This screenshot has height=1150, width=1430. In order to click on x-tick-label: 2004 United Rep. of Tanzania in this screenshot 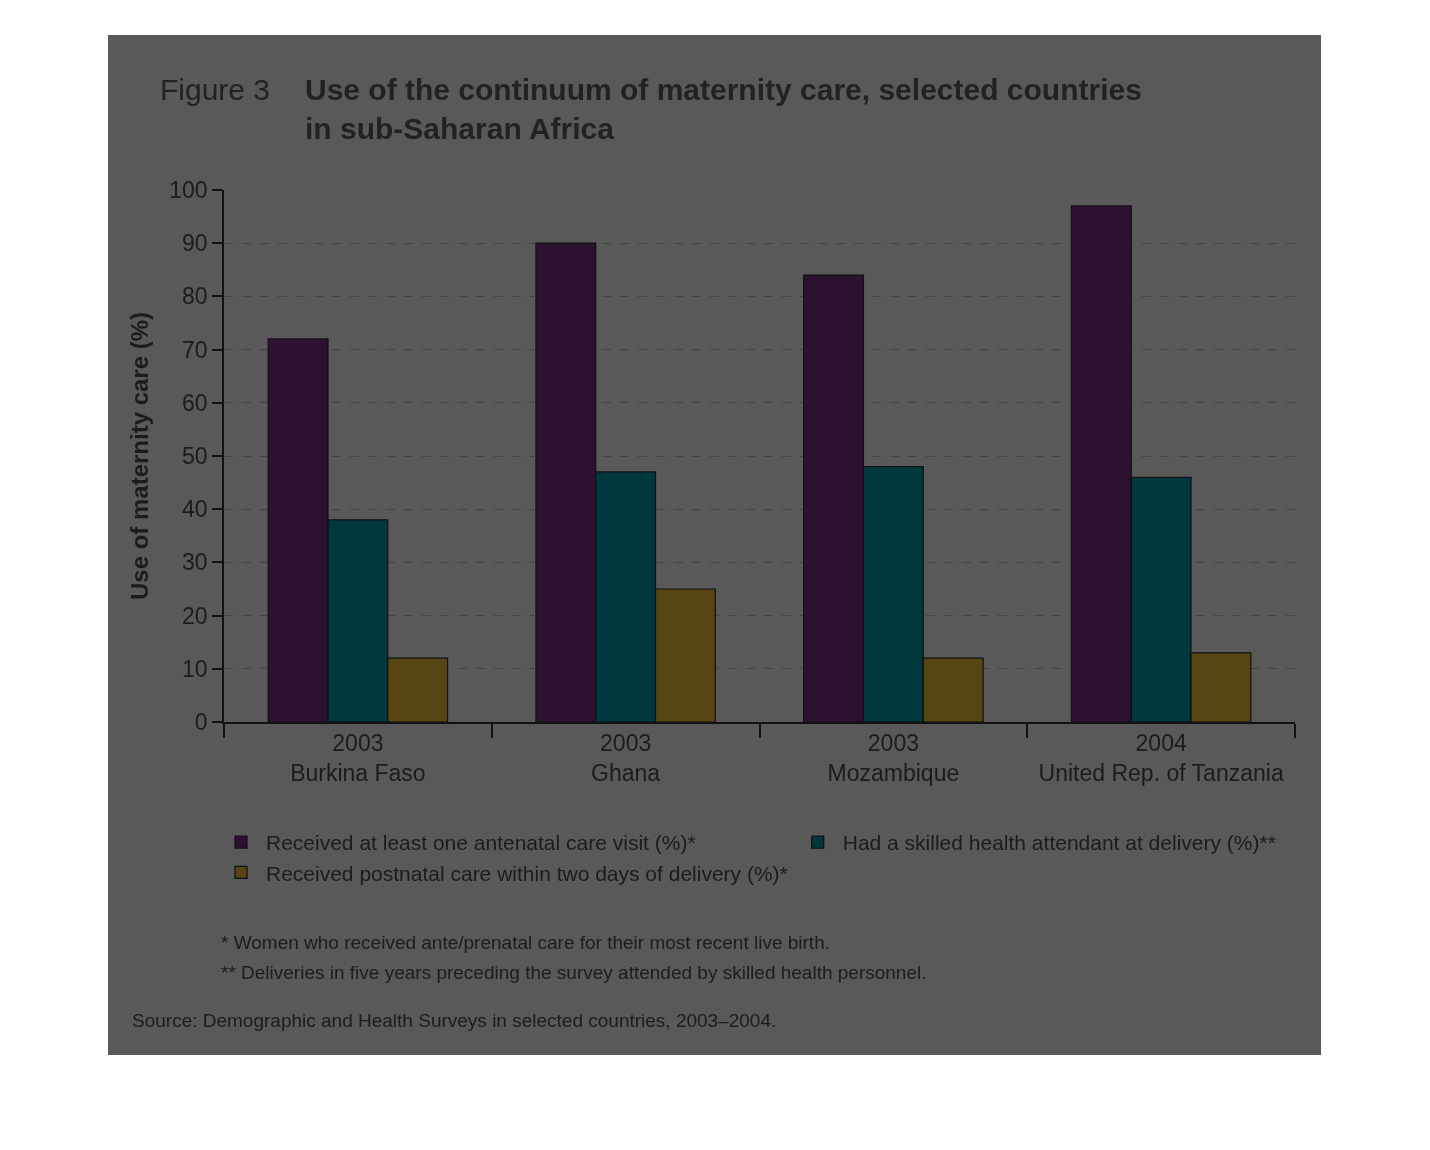, I will do `click(1161, 758)`.